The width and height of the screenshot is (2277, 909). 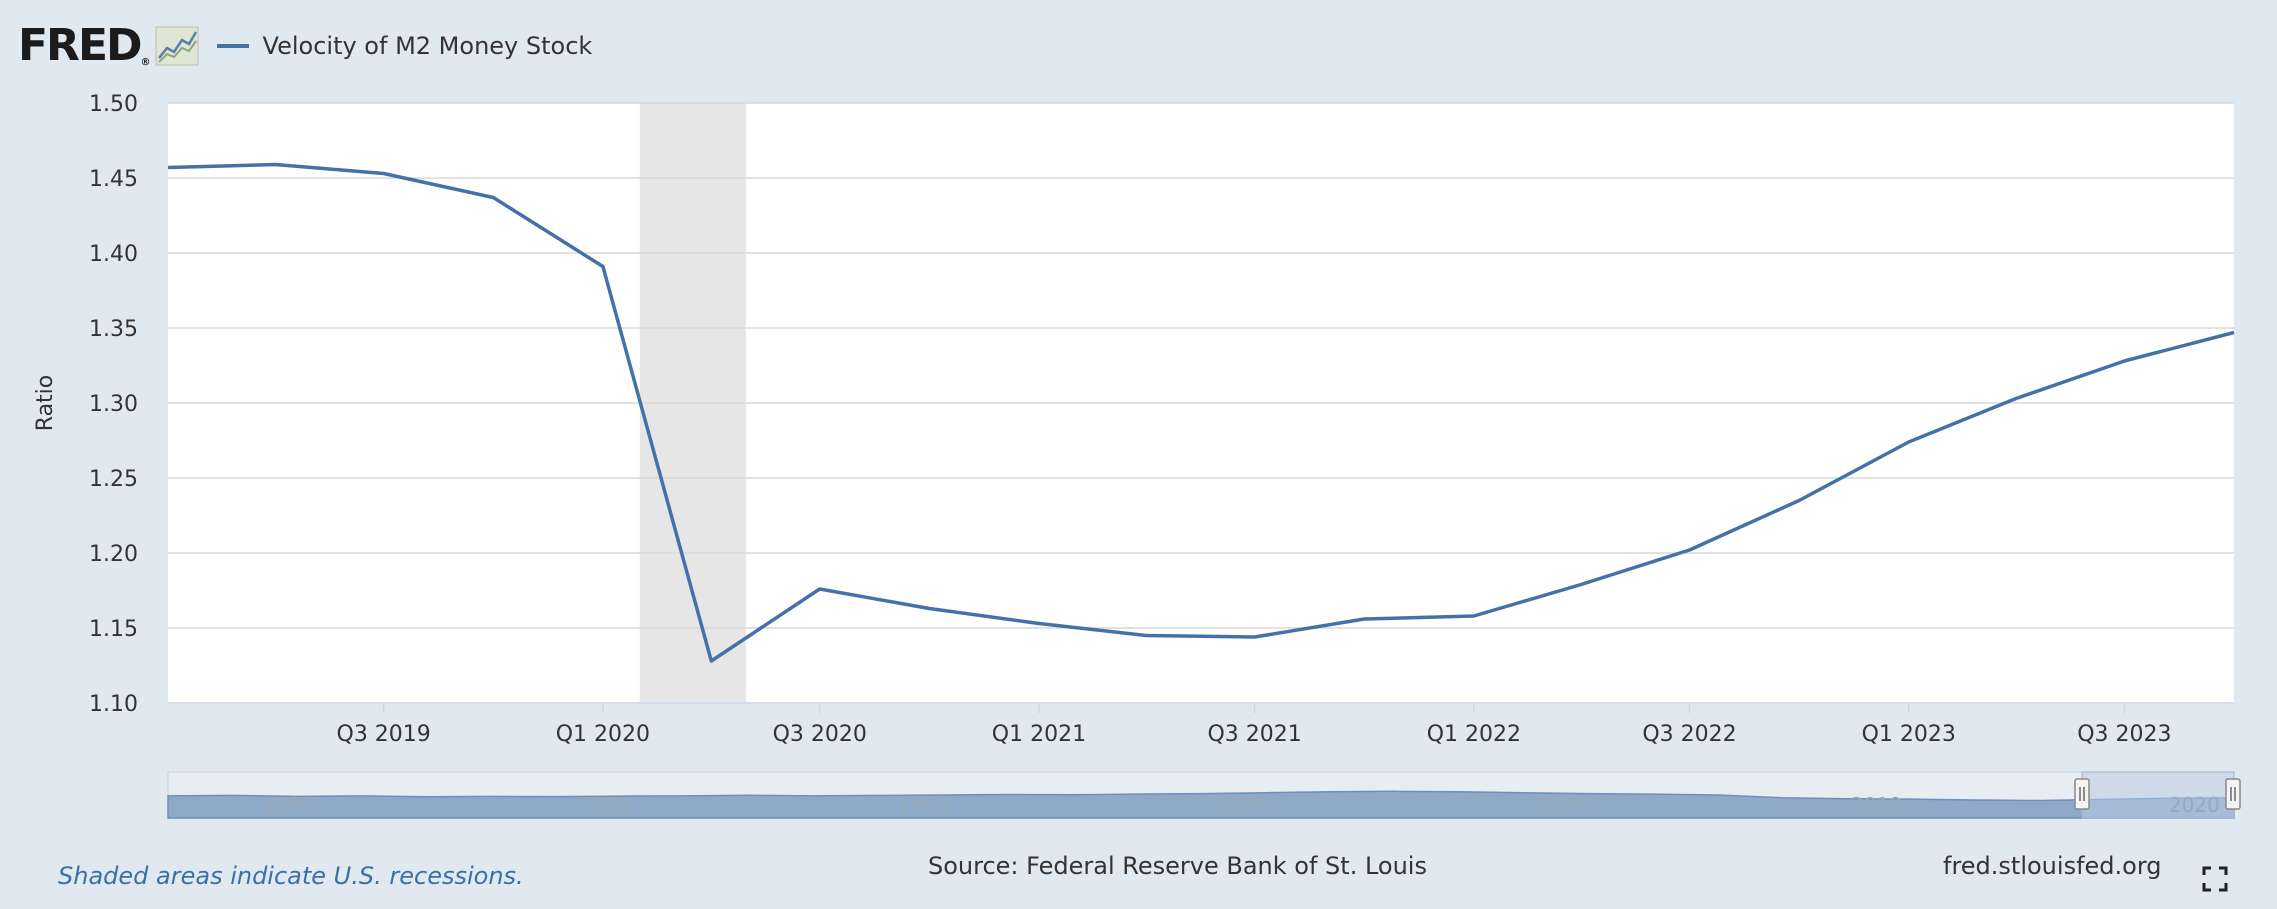 I want to click on x-tick-label: Q3 2022, so click(x=1689, y=734).